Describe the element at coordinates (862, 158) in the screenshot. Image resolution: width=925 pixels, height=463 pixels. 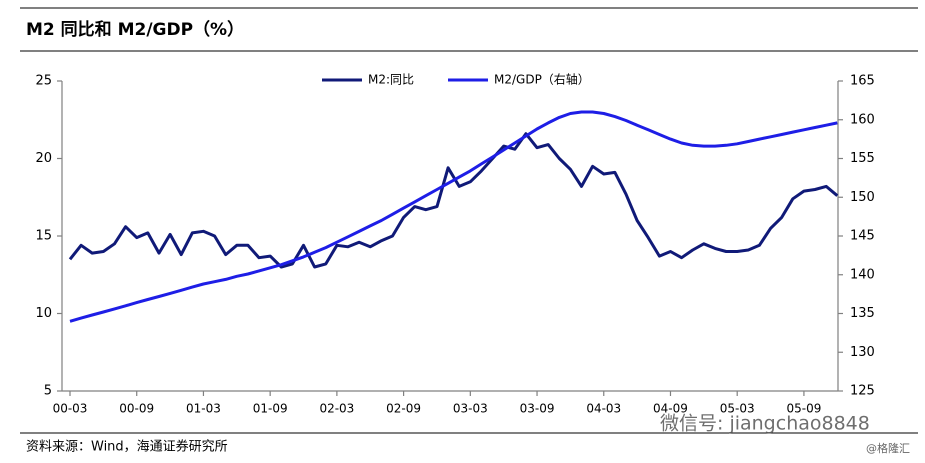
I see `y2-tick-label: 155` at that location.